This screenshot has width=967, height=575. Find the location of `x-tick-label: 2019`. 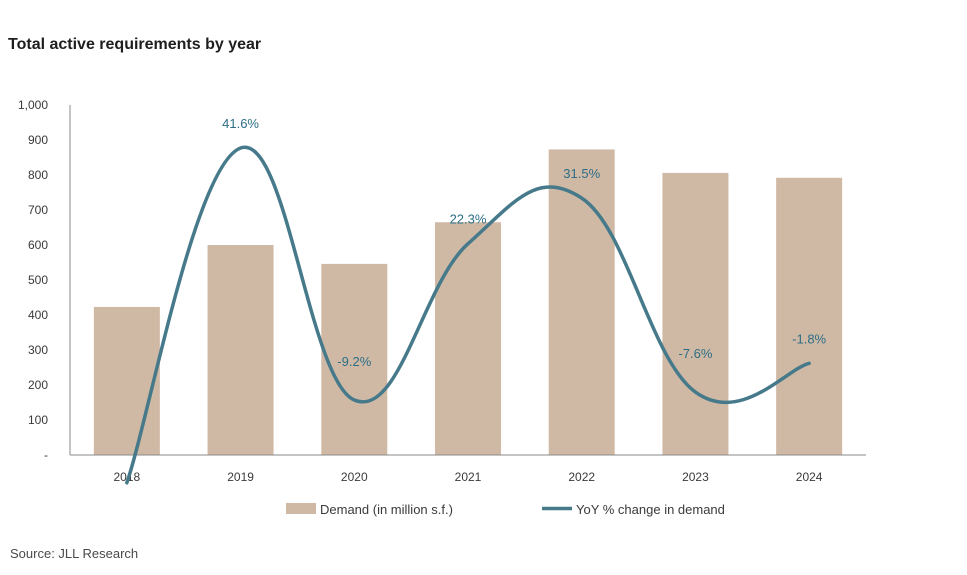

x-tick-label: 2019 is located at coordinates (240, 477).